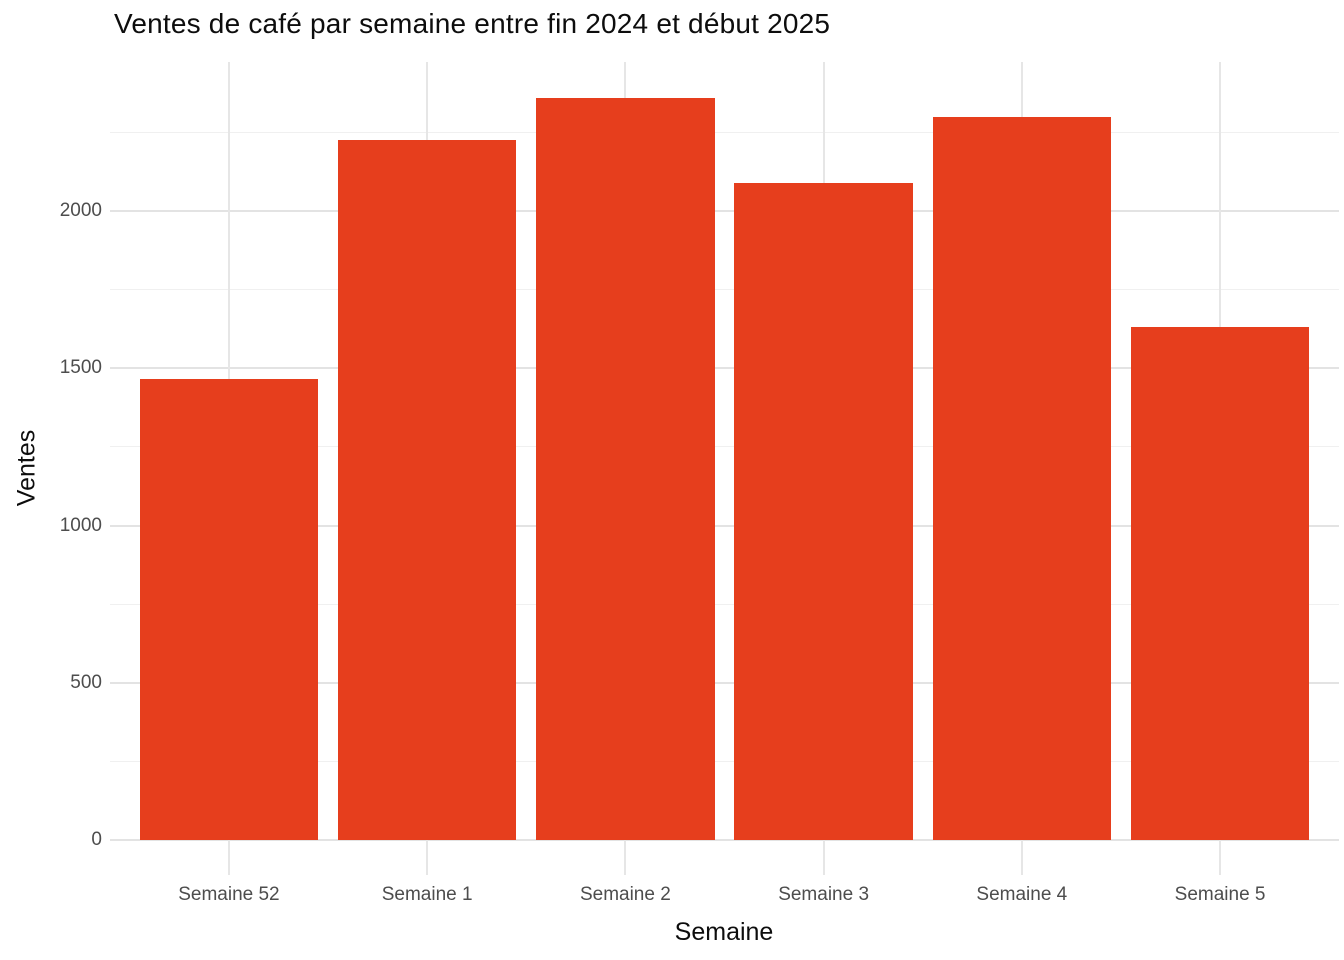 The height and width of the screenshot is (960, 1344). Describe the element at coordinates (80, 525) in the screenshot. I see `y-tick-label: 1000` at that location.